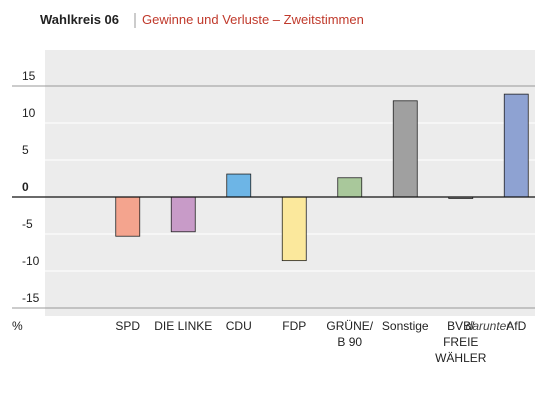 The height and width of the screenshot is (400, 535). Describe the element at coordinates (127, 326) in the screenshot. I see `x-tick-label: SPD` at that location.